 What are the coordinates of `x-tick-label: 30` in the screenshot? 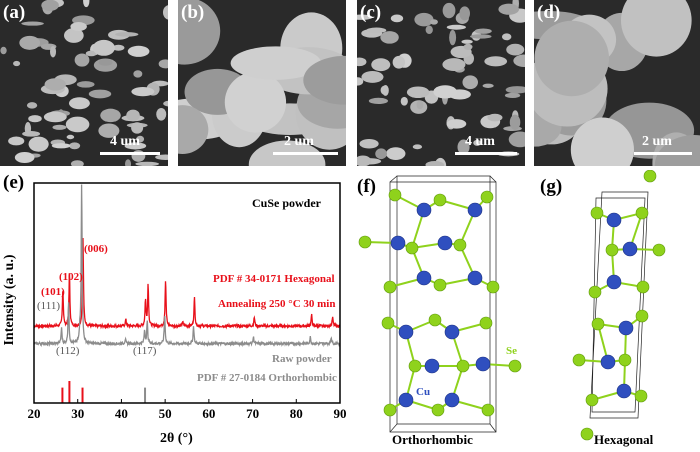 It's located at (78, 413).